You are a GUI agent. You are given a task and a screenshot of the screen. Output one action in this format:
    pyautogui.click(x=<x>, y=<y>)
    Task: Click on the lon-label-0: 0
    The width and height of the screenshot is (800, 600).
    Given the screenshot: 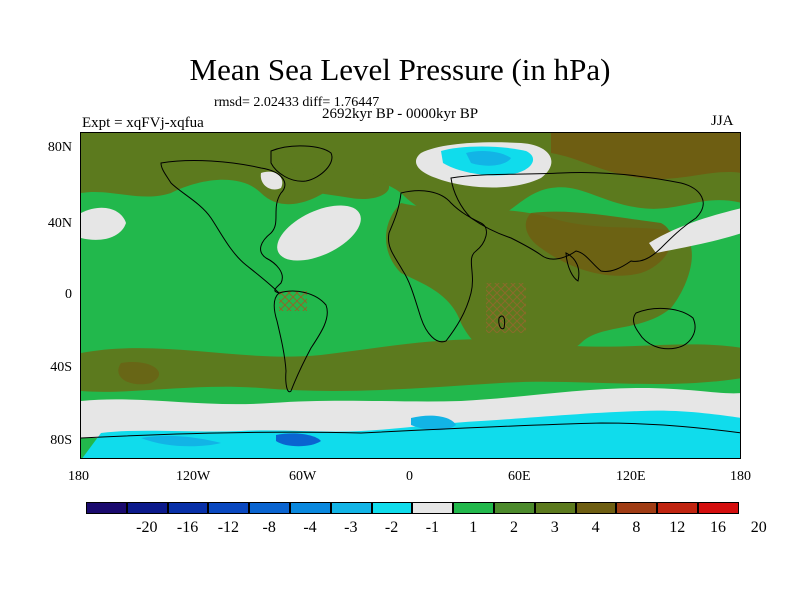 What is the action you would take?
    pyautogui.click(x=409, y=476)
    